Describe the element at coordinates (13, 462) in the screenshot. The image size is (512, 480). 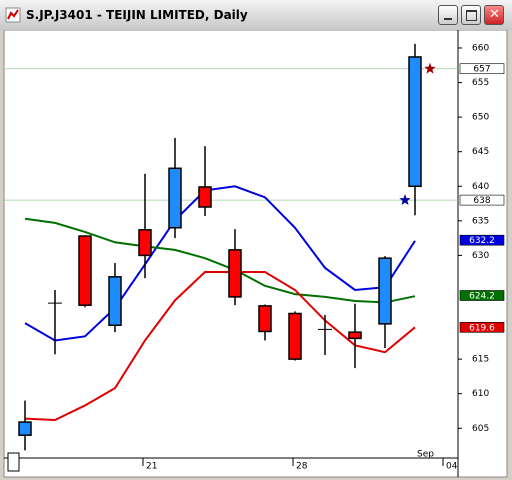
I see `scroll-box` at that location.